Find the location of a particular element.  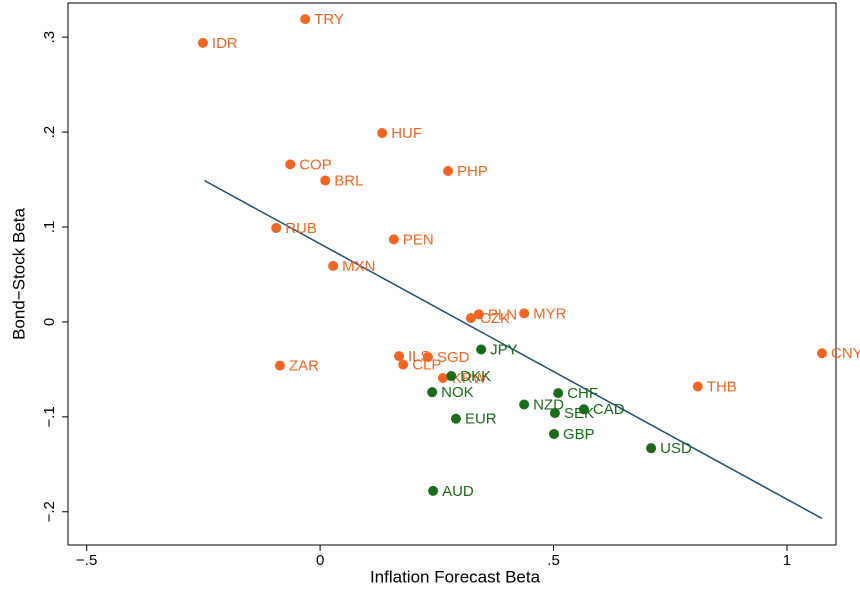

point-label: PEN is located at coordinates (418, 239).